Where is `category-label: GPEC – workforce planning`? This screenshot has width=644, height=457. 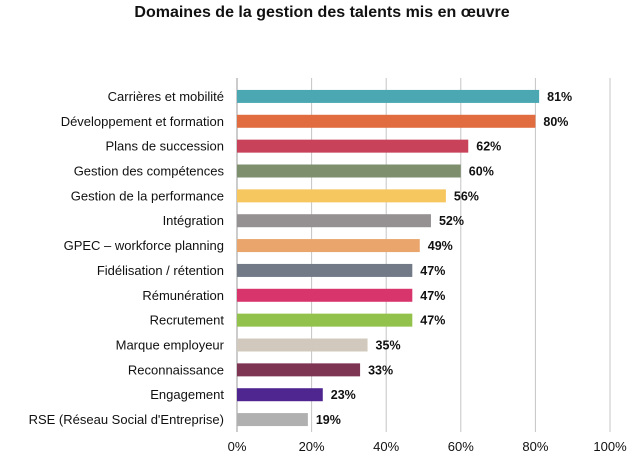
category-label: GPEC – workforce planning is located at coordinates (144, 245).